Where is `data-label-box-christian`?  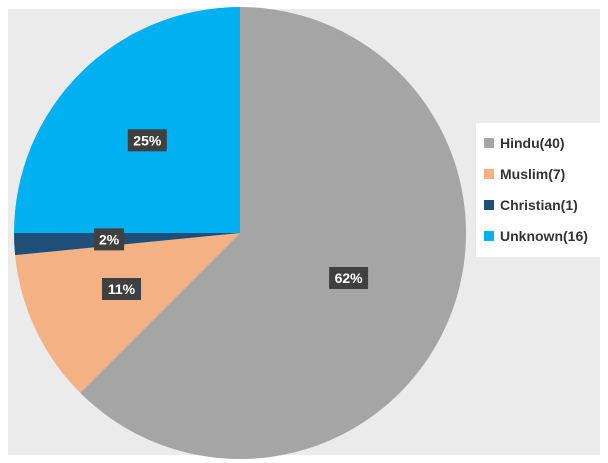
data-label-box-christian is located at coordinates (109, 239).